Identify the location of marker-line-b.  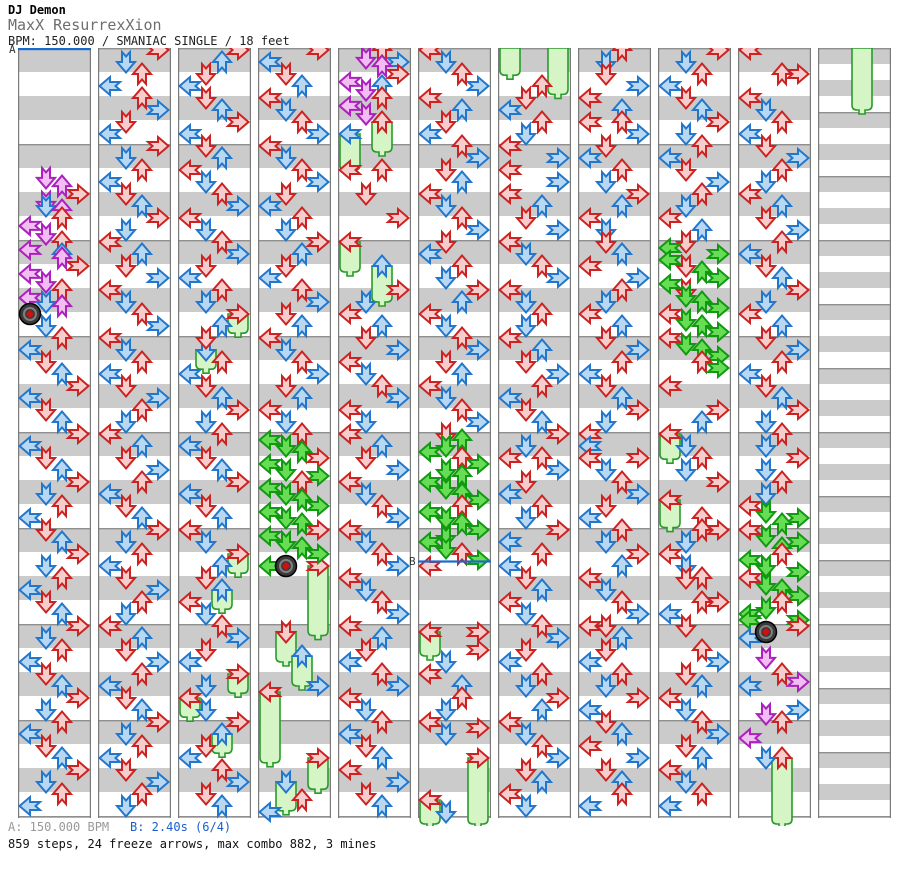
(454, 561).